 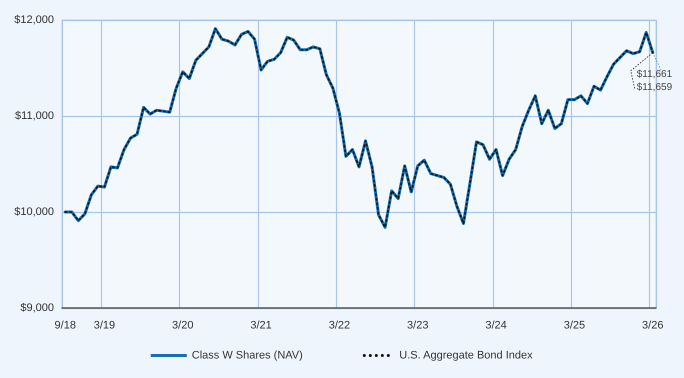 I want to click on annotation: $11,661, so click(x=654, y=74).